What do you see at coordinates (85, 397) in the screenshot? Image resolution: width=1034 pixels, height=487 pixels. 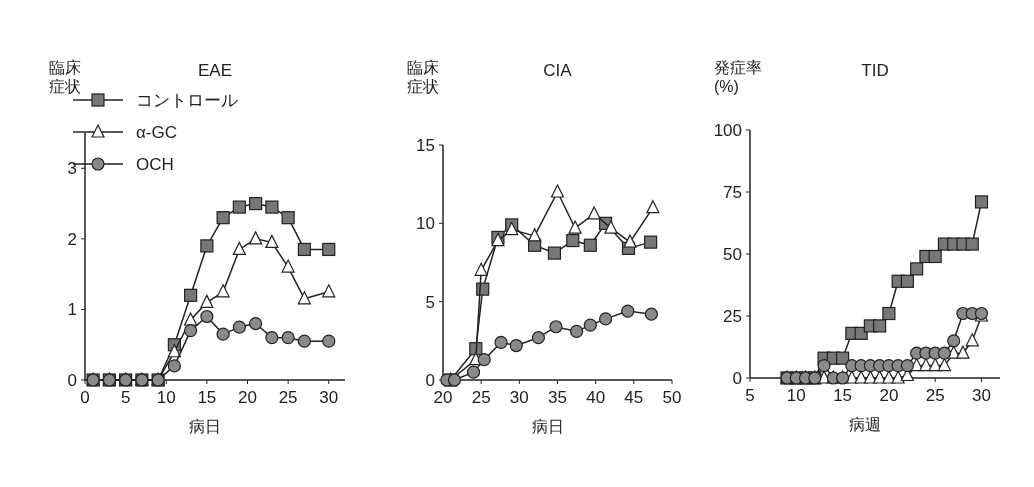 I see `x-tick-label: 0` at bounding box center [85, 397].